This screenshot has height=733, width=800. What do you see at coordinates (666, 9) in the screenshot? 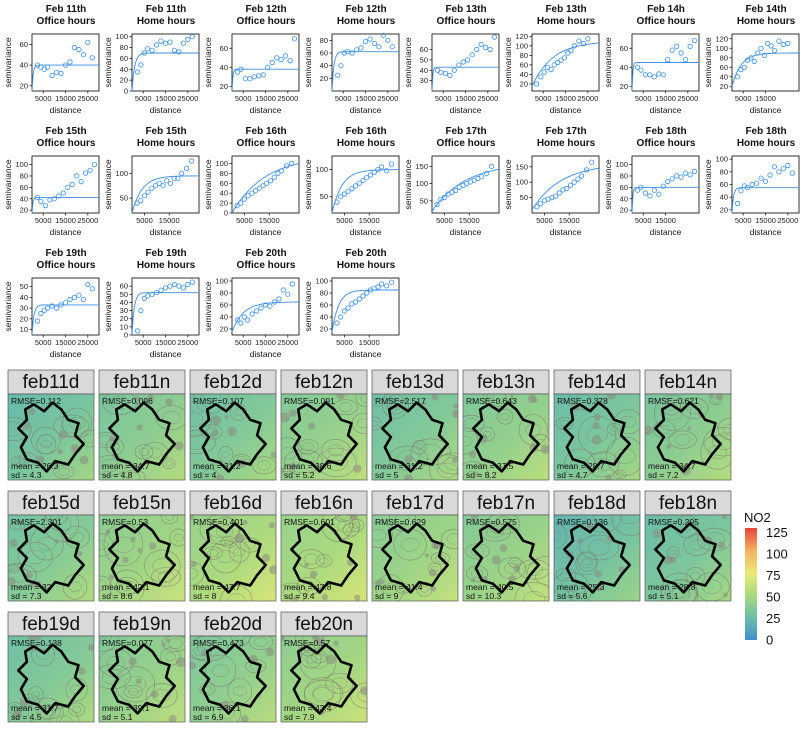
I see `panel-title-date: Feb 14h` at bounding box center [666, 9].